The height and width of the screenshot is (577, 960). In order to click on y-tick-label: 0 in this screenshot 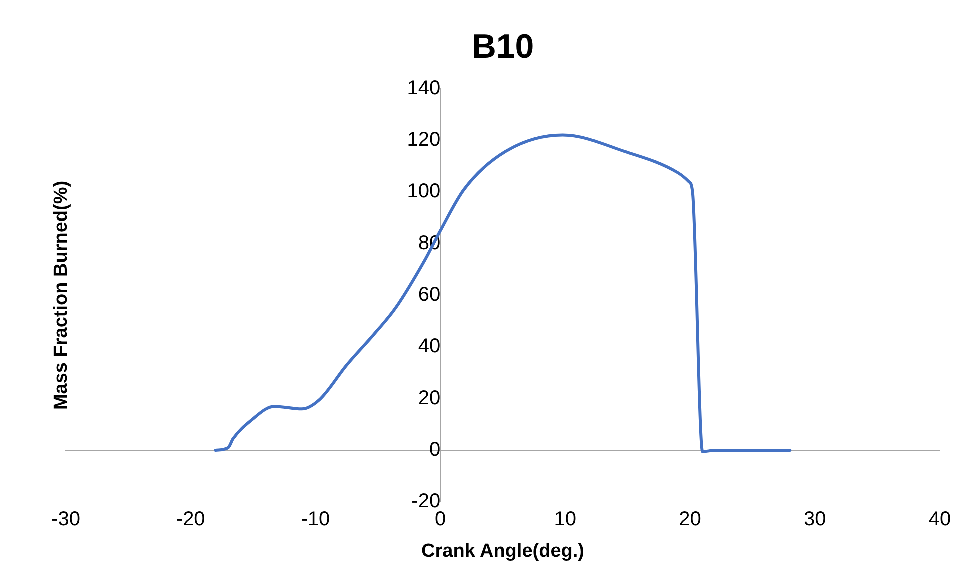, I will do `click(435, 450)`.